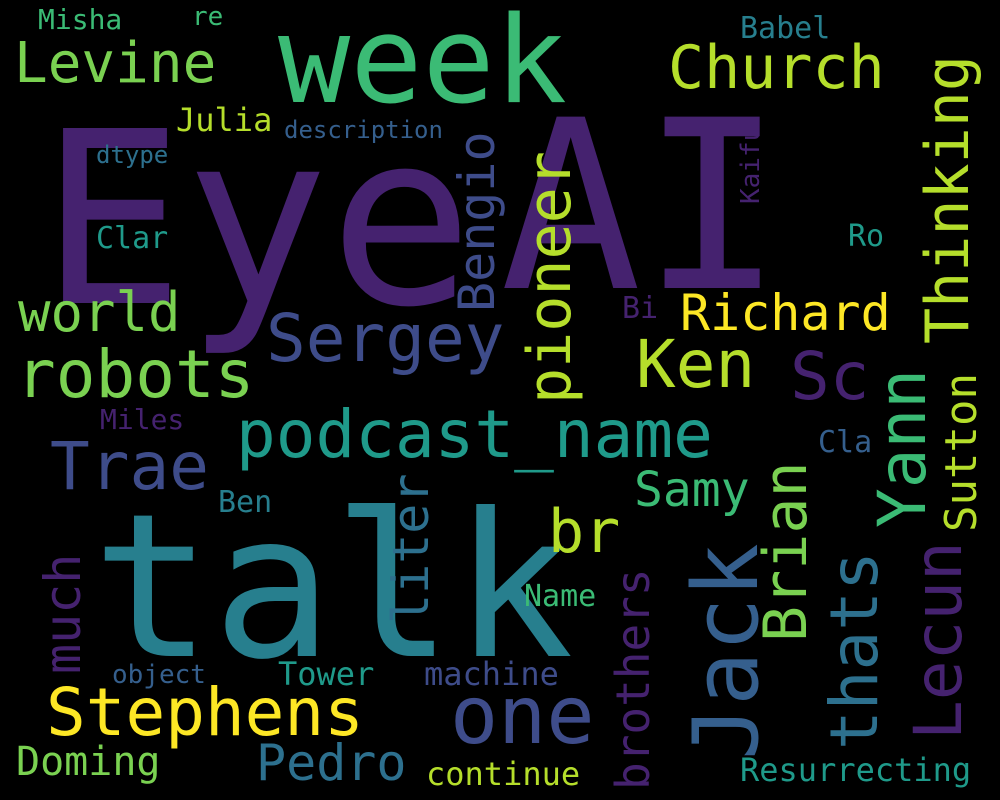  I want to click on word-richard: Richard, so click(785, 313).